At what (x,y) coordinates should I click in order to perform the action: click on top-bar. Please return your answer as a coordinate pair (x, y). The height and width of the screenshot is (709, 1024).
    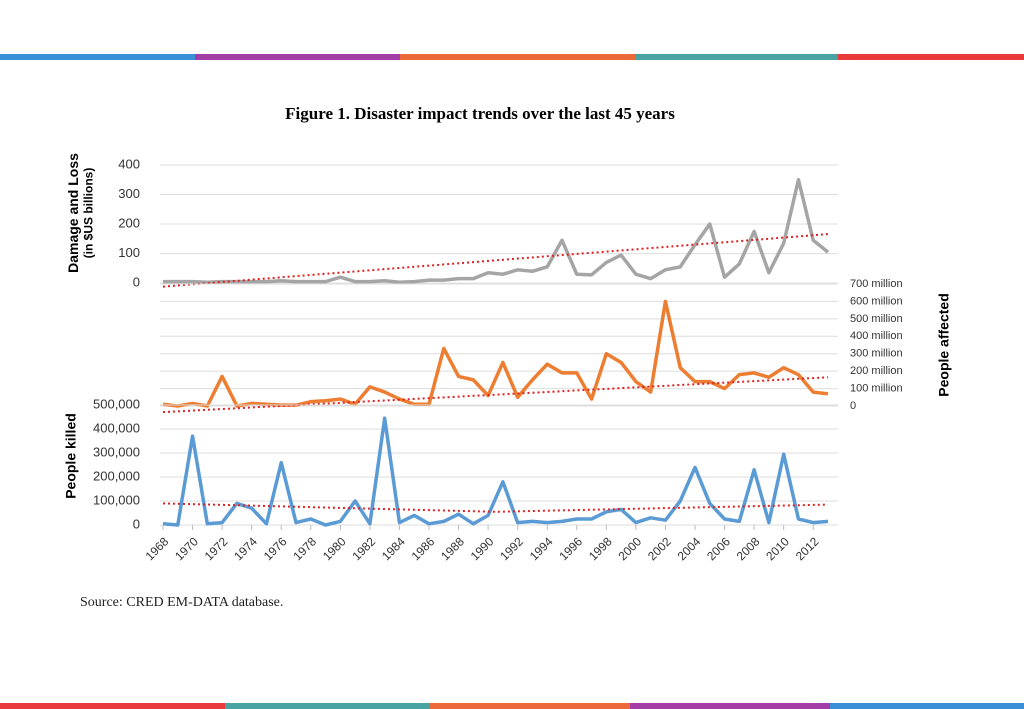
    Looking at the image, I should click on (512, 57).